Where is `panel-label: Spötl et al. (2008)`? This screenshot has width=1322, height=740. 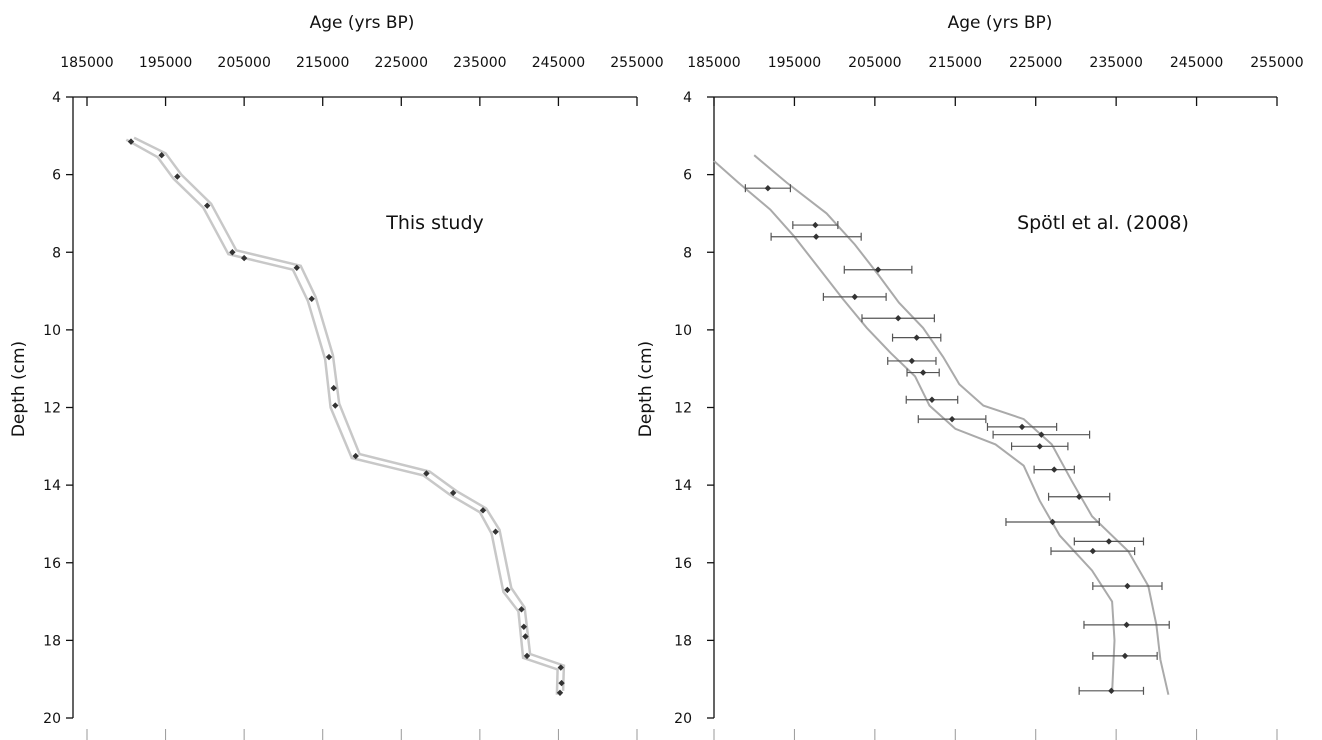
panel-label: Spötl et al. (2008) is located at coordinates (1103, 223).